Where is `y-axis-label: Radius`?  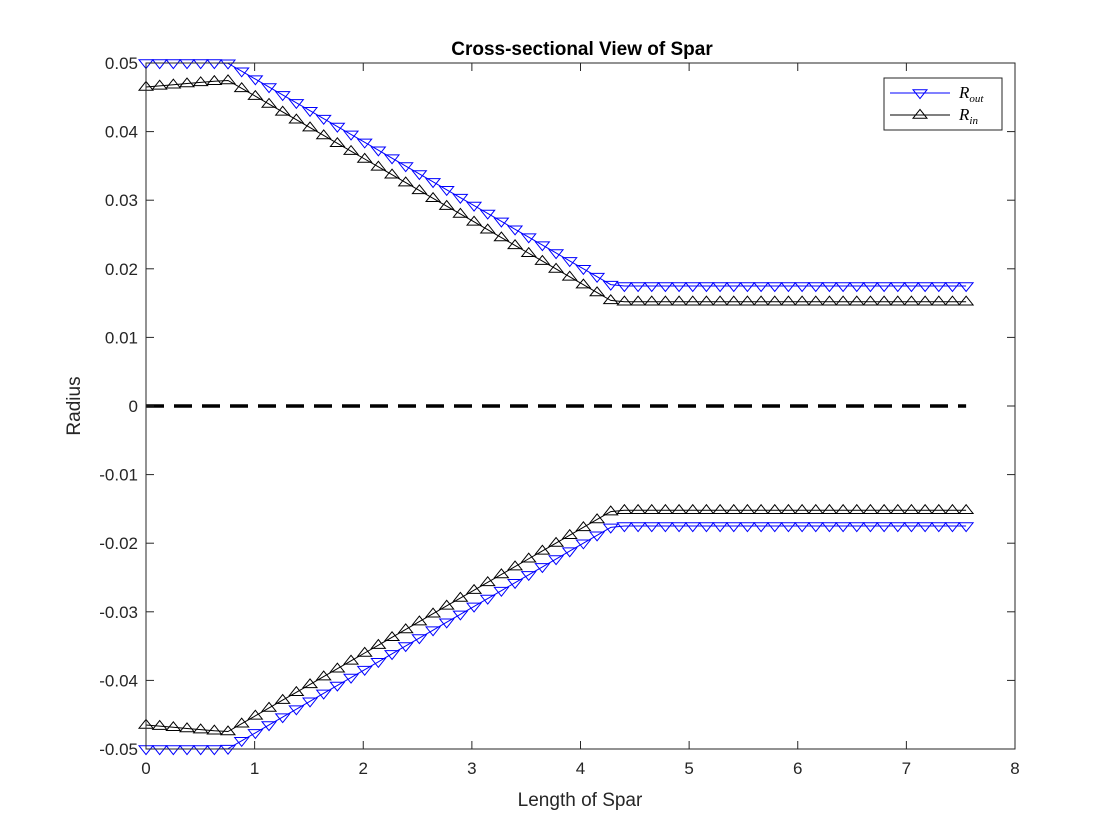
y-axis-label: Radius is located at coordinates (74, 405).